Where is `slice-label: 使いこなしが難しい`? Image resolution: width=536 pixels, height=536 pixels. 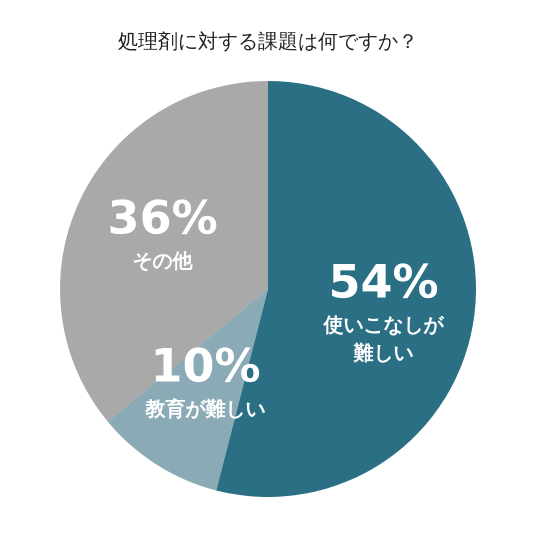 slice-label: 使いこなしが難しい is located at coordinates (383, 338).